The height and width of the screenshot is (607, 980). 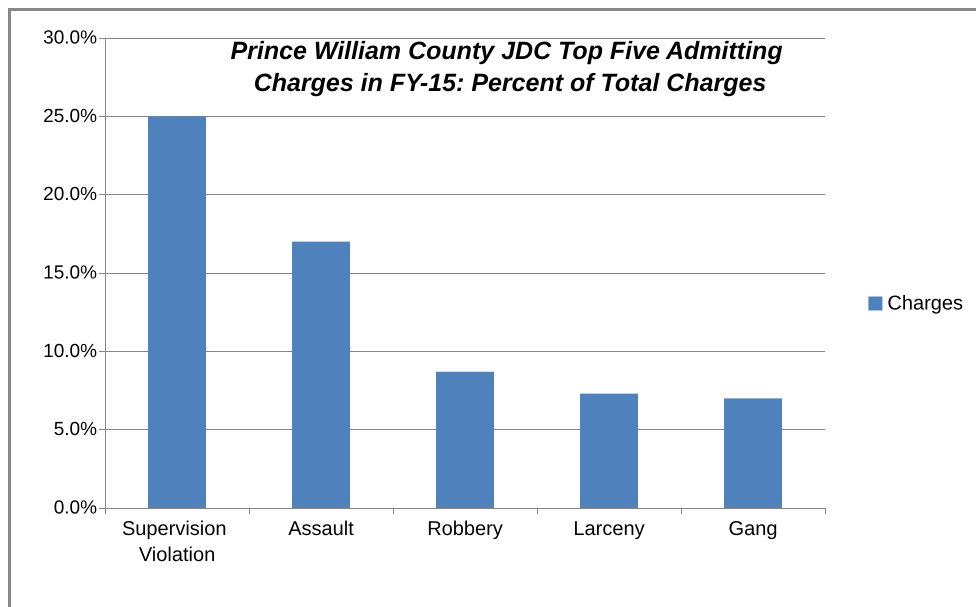 What do you see at coordinates (177, 542) in the screenshot?
I see `x-tick-label: Supervision Violation` at bounding box center [177, 542].